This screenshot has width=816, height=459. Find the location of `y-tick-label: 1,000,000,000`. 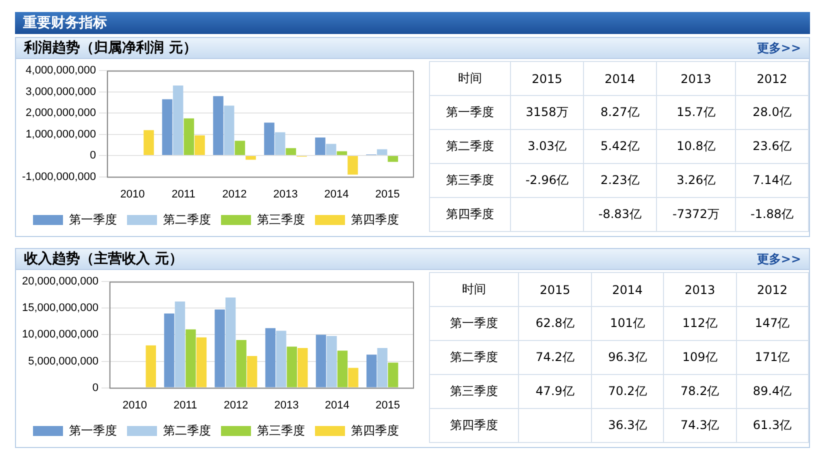

y-tick-label: 1,000,000,000 is located at coordinates (61, 134).